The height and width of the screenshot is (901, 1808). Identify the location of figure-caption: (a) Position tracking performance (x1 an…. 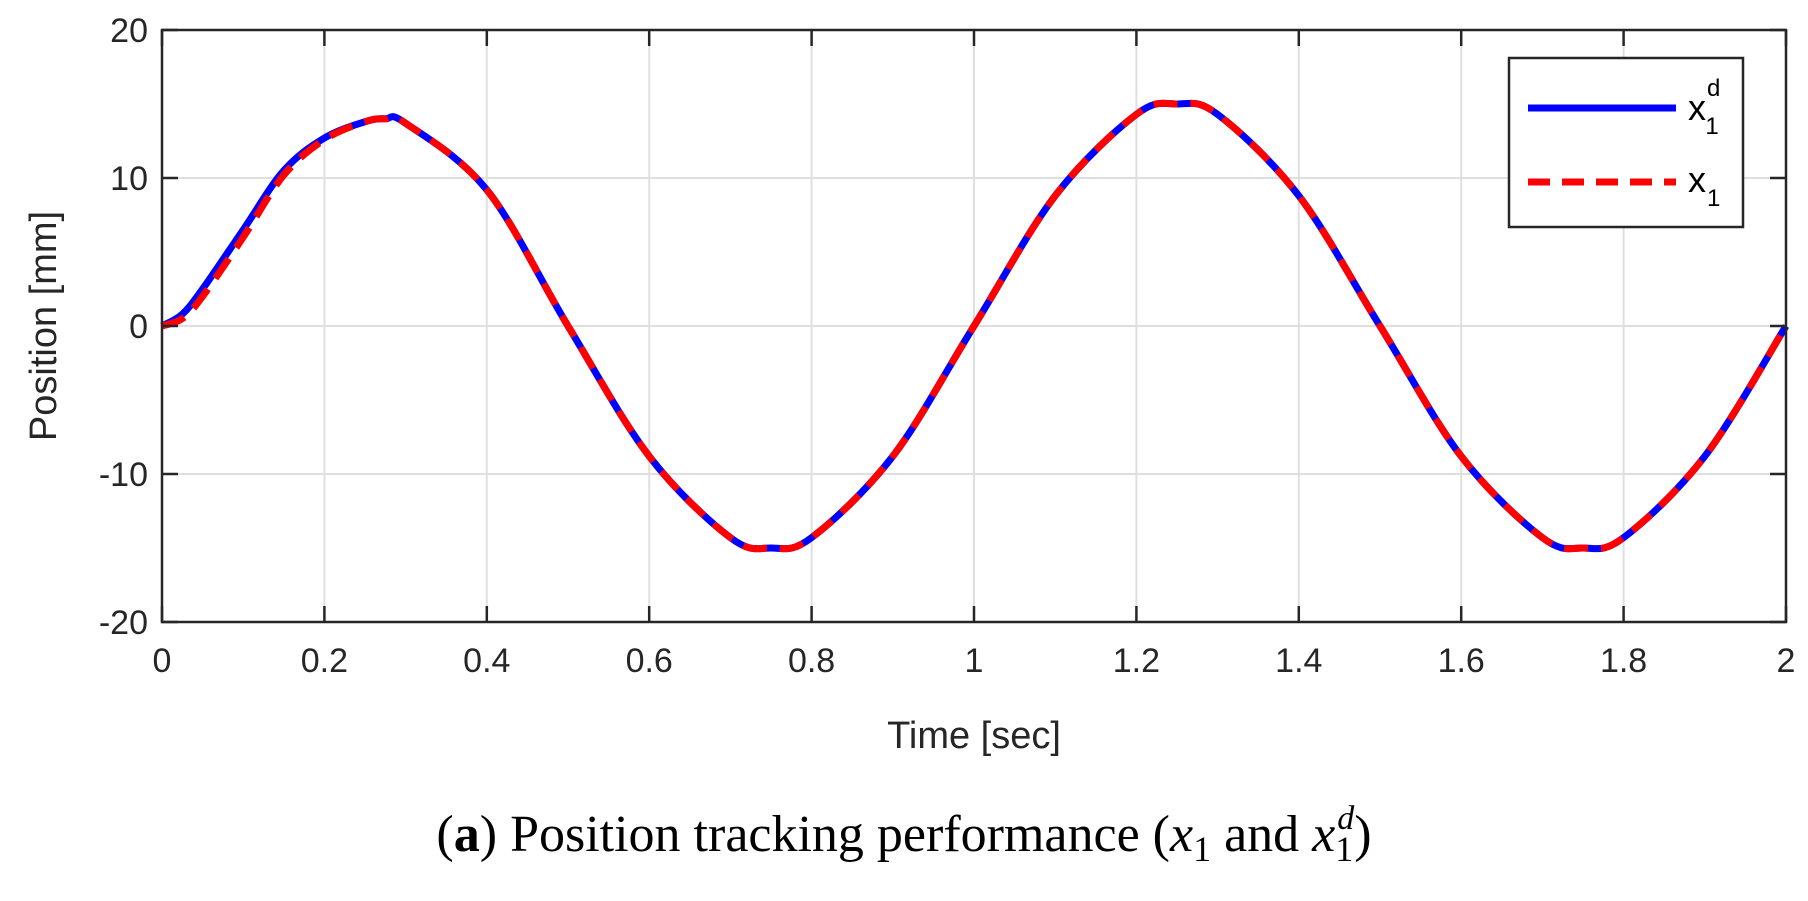
(904, 835).